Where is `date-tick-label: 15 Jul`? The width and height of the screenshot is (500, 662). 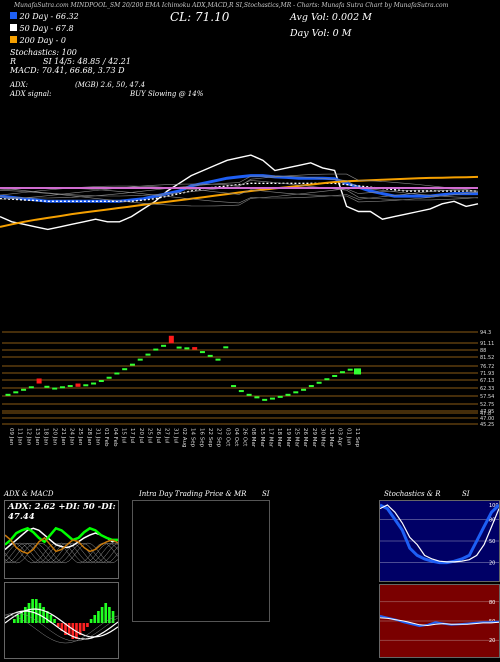
date-tick-label: 15 Jul is located at coordinates (123, 436).